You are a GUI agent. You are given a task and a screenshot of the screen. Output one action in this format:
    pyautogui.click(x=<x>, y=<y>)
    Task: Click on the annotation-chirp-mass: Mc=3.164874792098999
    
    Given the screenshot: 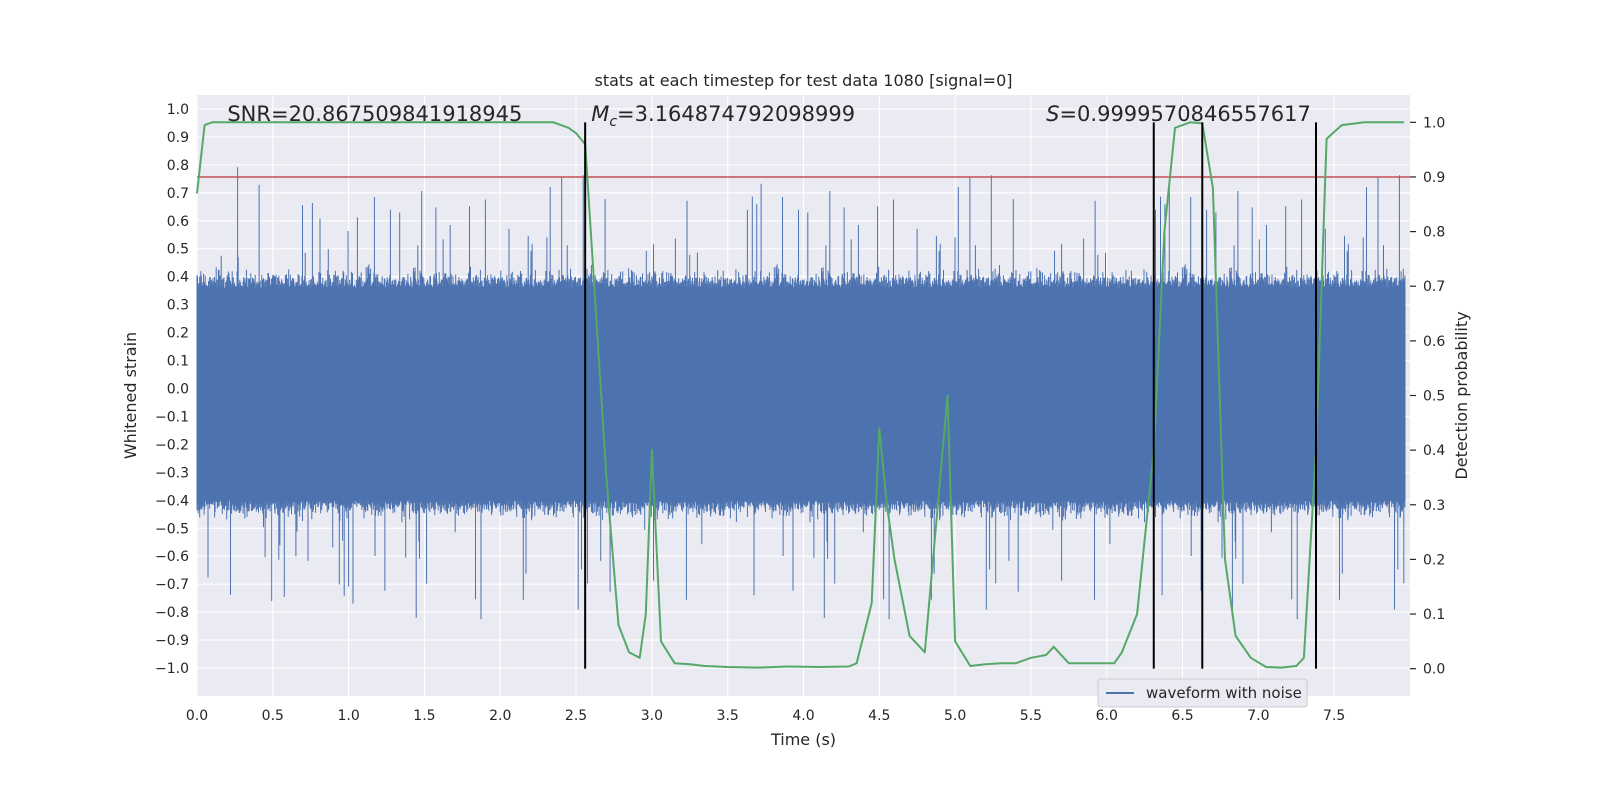 What is the action you would take?
    pyautogui.click(x=723, y=116)
    